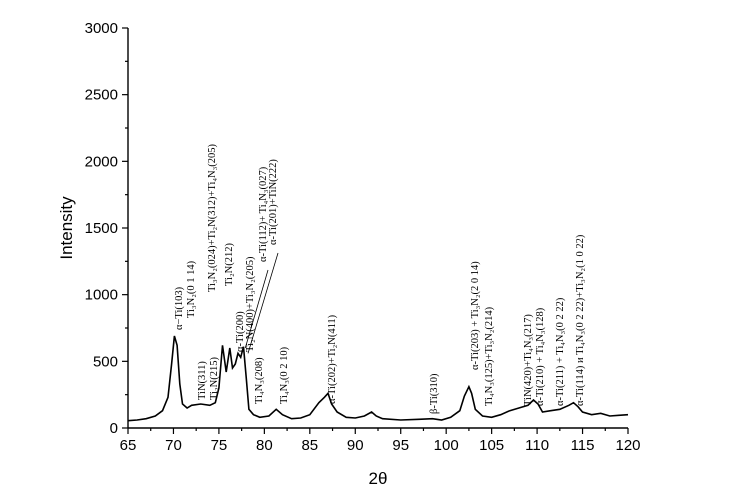 This screenshot has width=730, height=486. I want to click on peak-annotation: α-Ti(210) + Ti₄N₃(128), so click(540, 356).